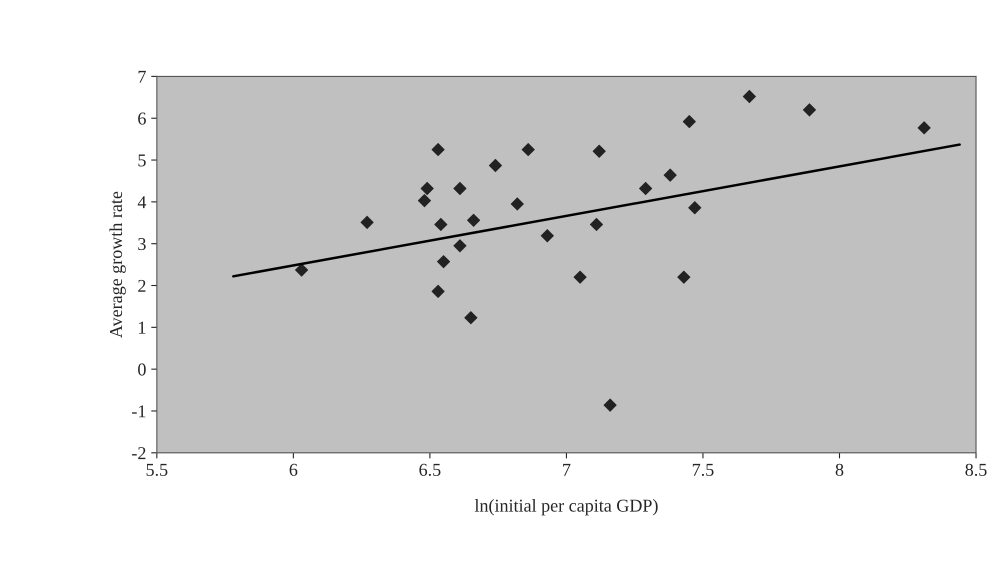 This screenshot has height=566, width=999. What do you see at coordinates (703, 470) in the screenshot?
I see `x-tick-label: 7.5` at bounding box center [703, 470].